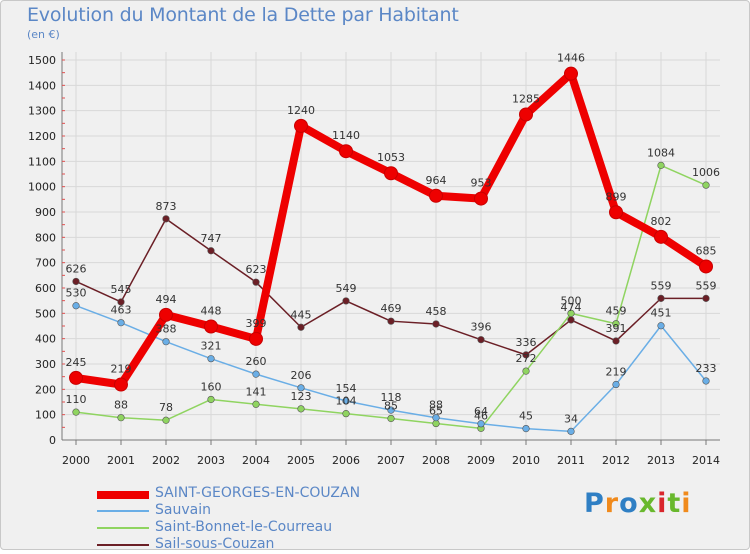  Describe the element at coordinates (526, 416) in the screenshot. I see `data-label: 45` at that location.